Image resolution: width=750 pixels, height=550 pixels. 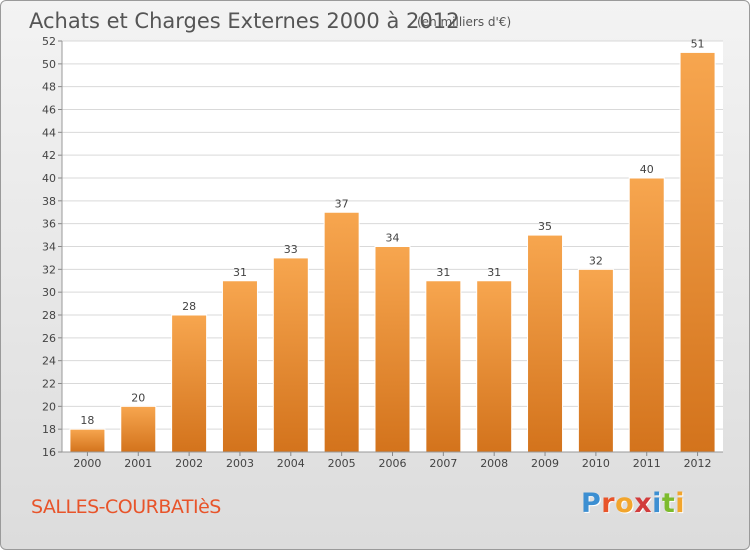 I want to click on x-tick-label-2005: 2005, so click(x=342, y=463).